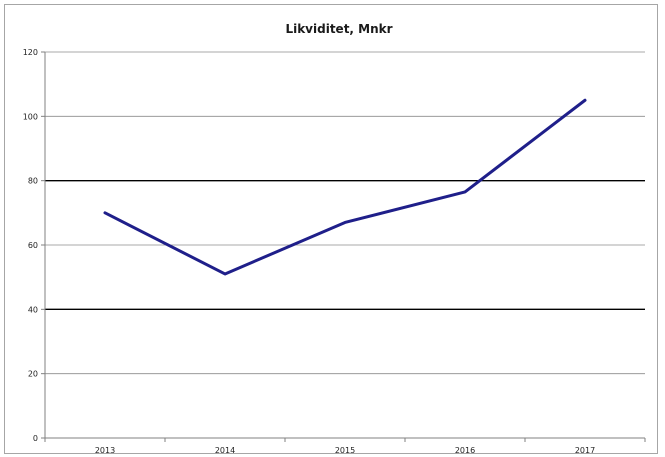  Describe the element at coordinates (33, 181) in the screenshot. I see `y-tick-label: 80` at that location.